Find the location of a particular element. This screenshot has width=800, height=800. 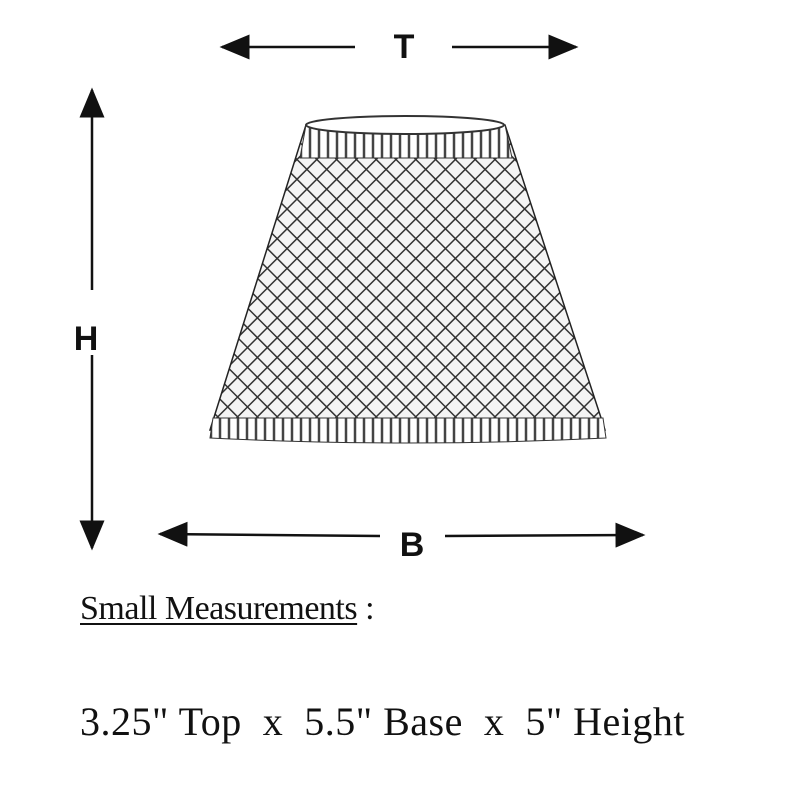

heading-title: Small Measurements is located at coordinates (219, 608).